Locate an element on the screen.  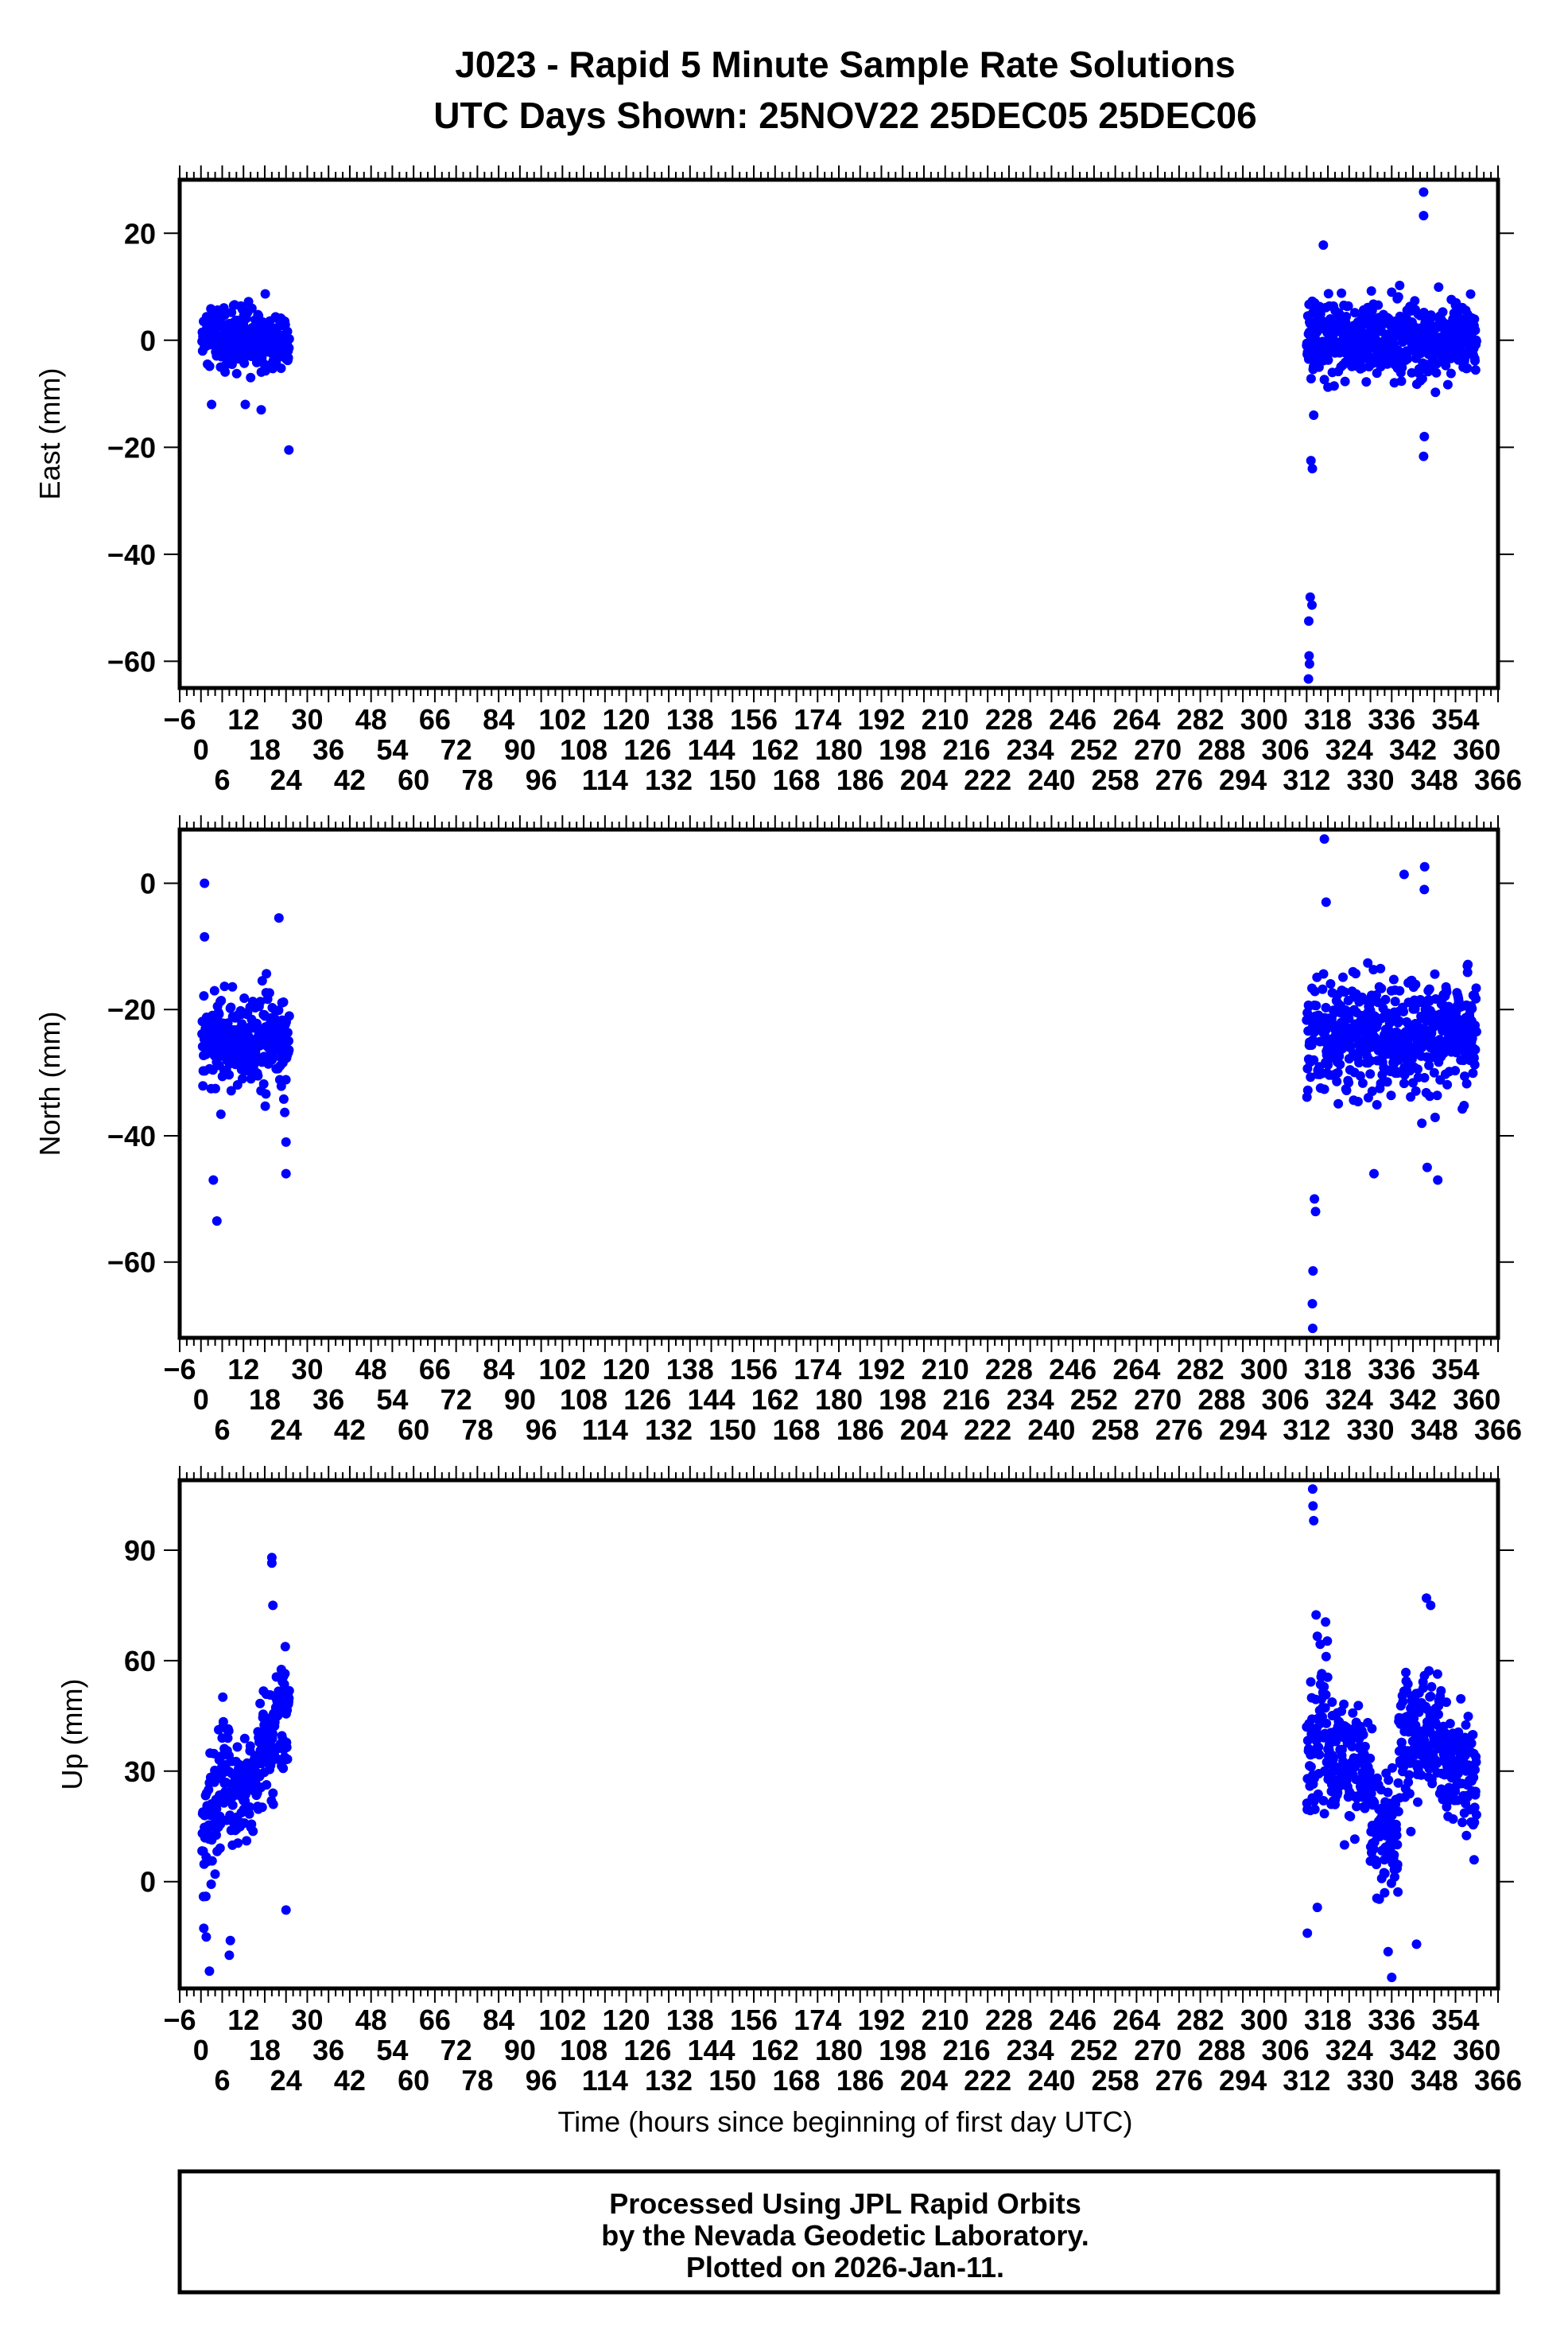
x-tick-label: 210 is located at coordinates (945, 2020).